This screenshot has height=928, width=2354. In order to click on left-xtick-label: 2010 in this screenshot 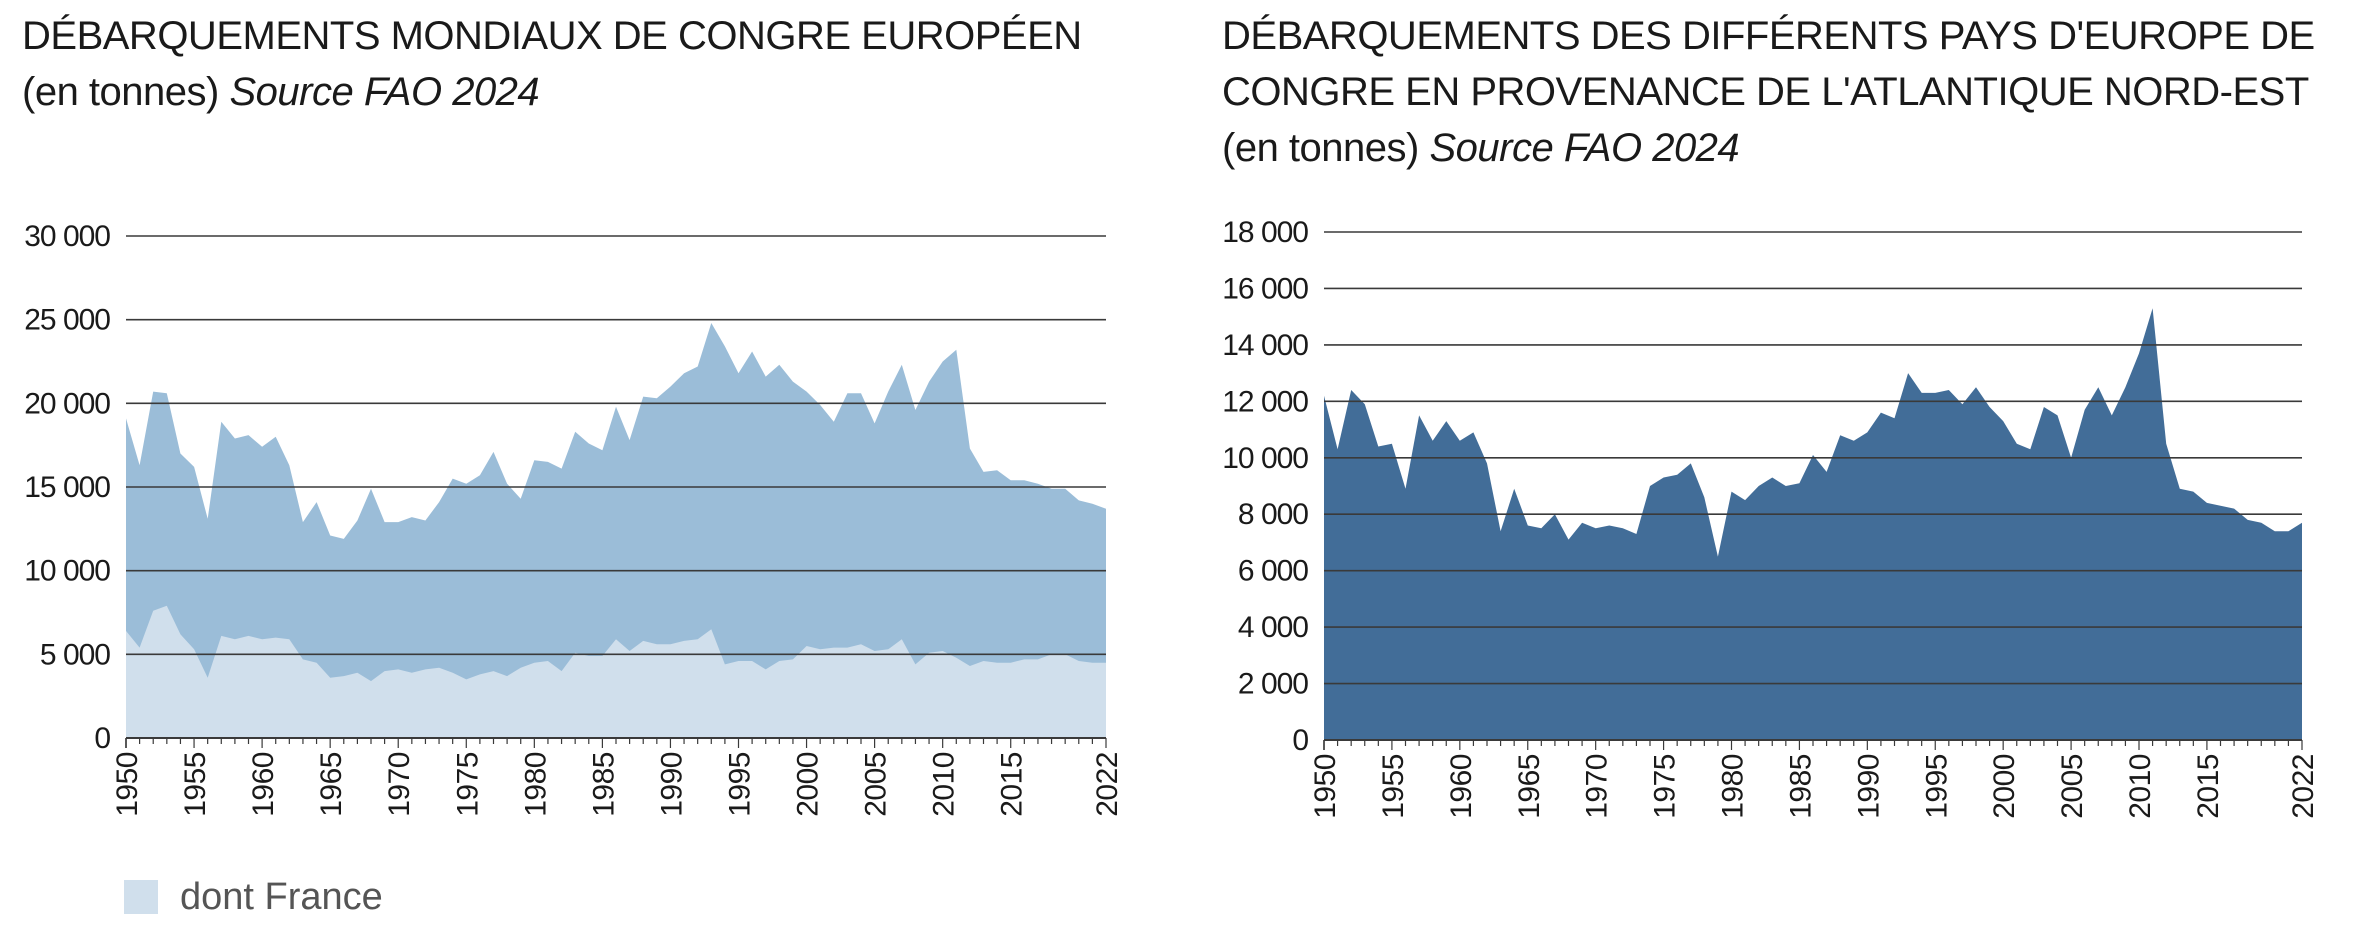, I will do `click(944, 784)`.